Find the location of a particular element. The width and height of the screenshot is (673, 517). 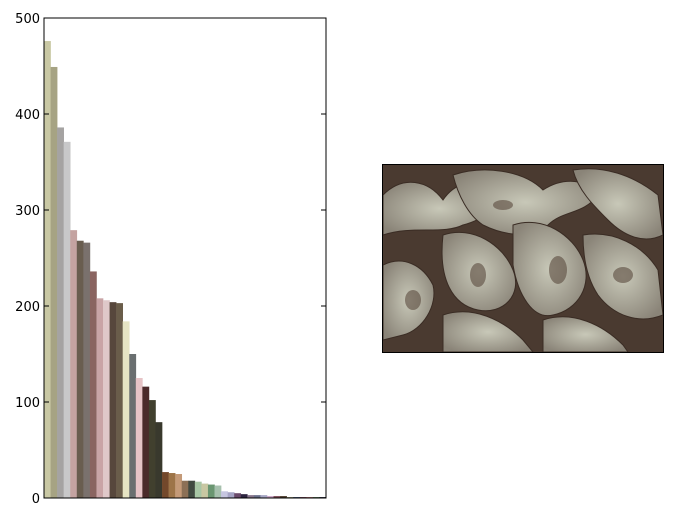

y-tick-label: 200 is located at coordinates (27, 307).